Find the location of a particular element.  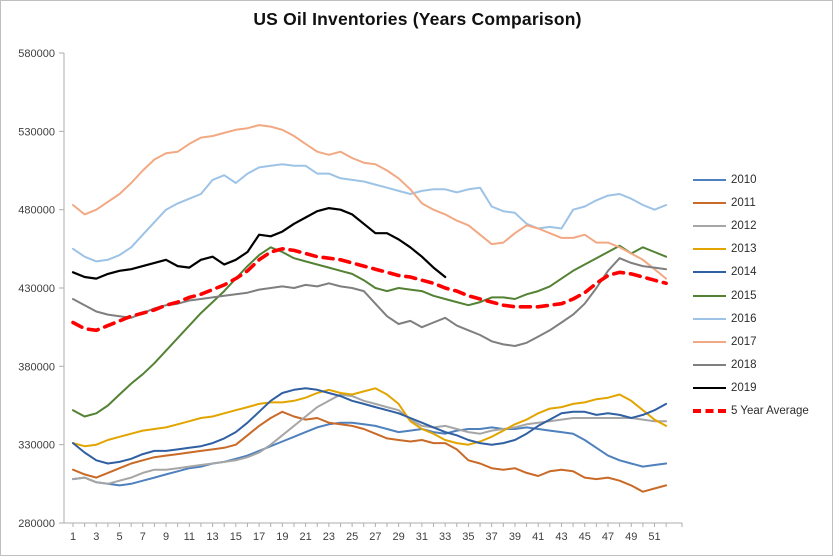

legend-item-2010: 2010 is located at coordinates (751, 179).